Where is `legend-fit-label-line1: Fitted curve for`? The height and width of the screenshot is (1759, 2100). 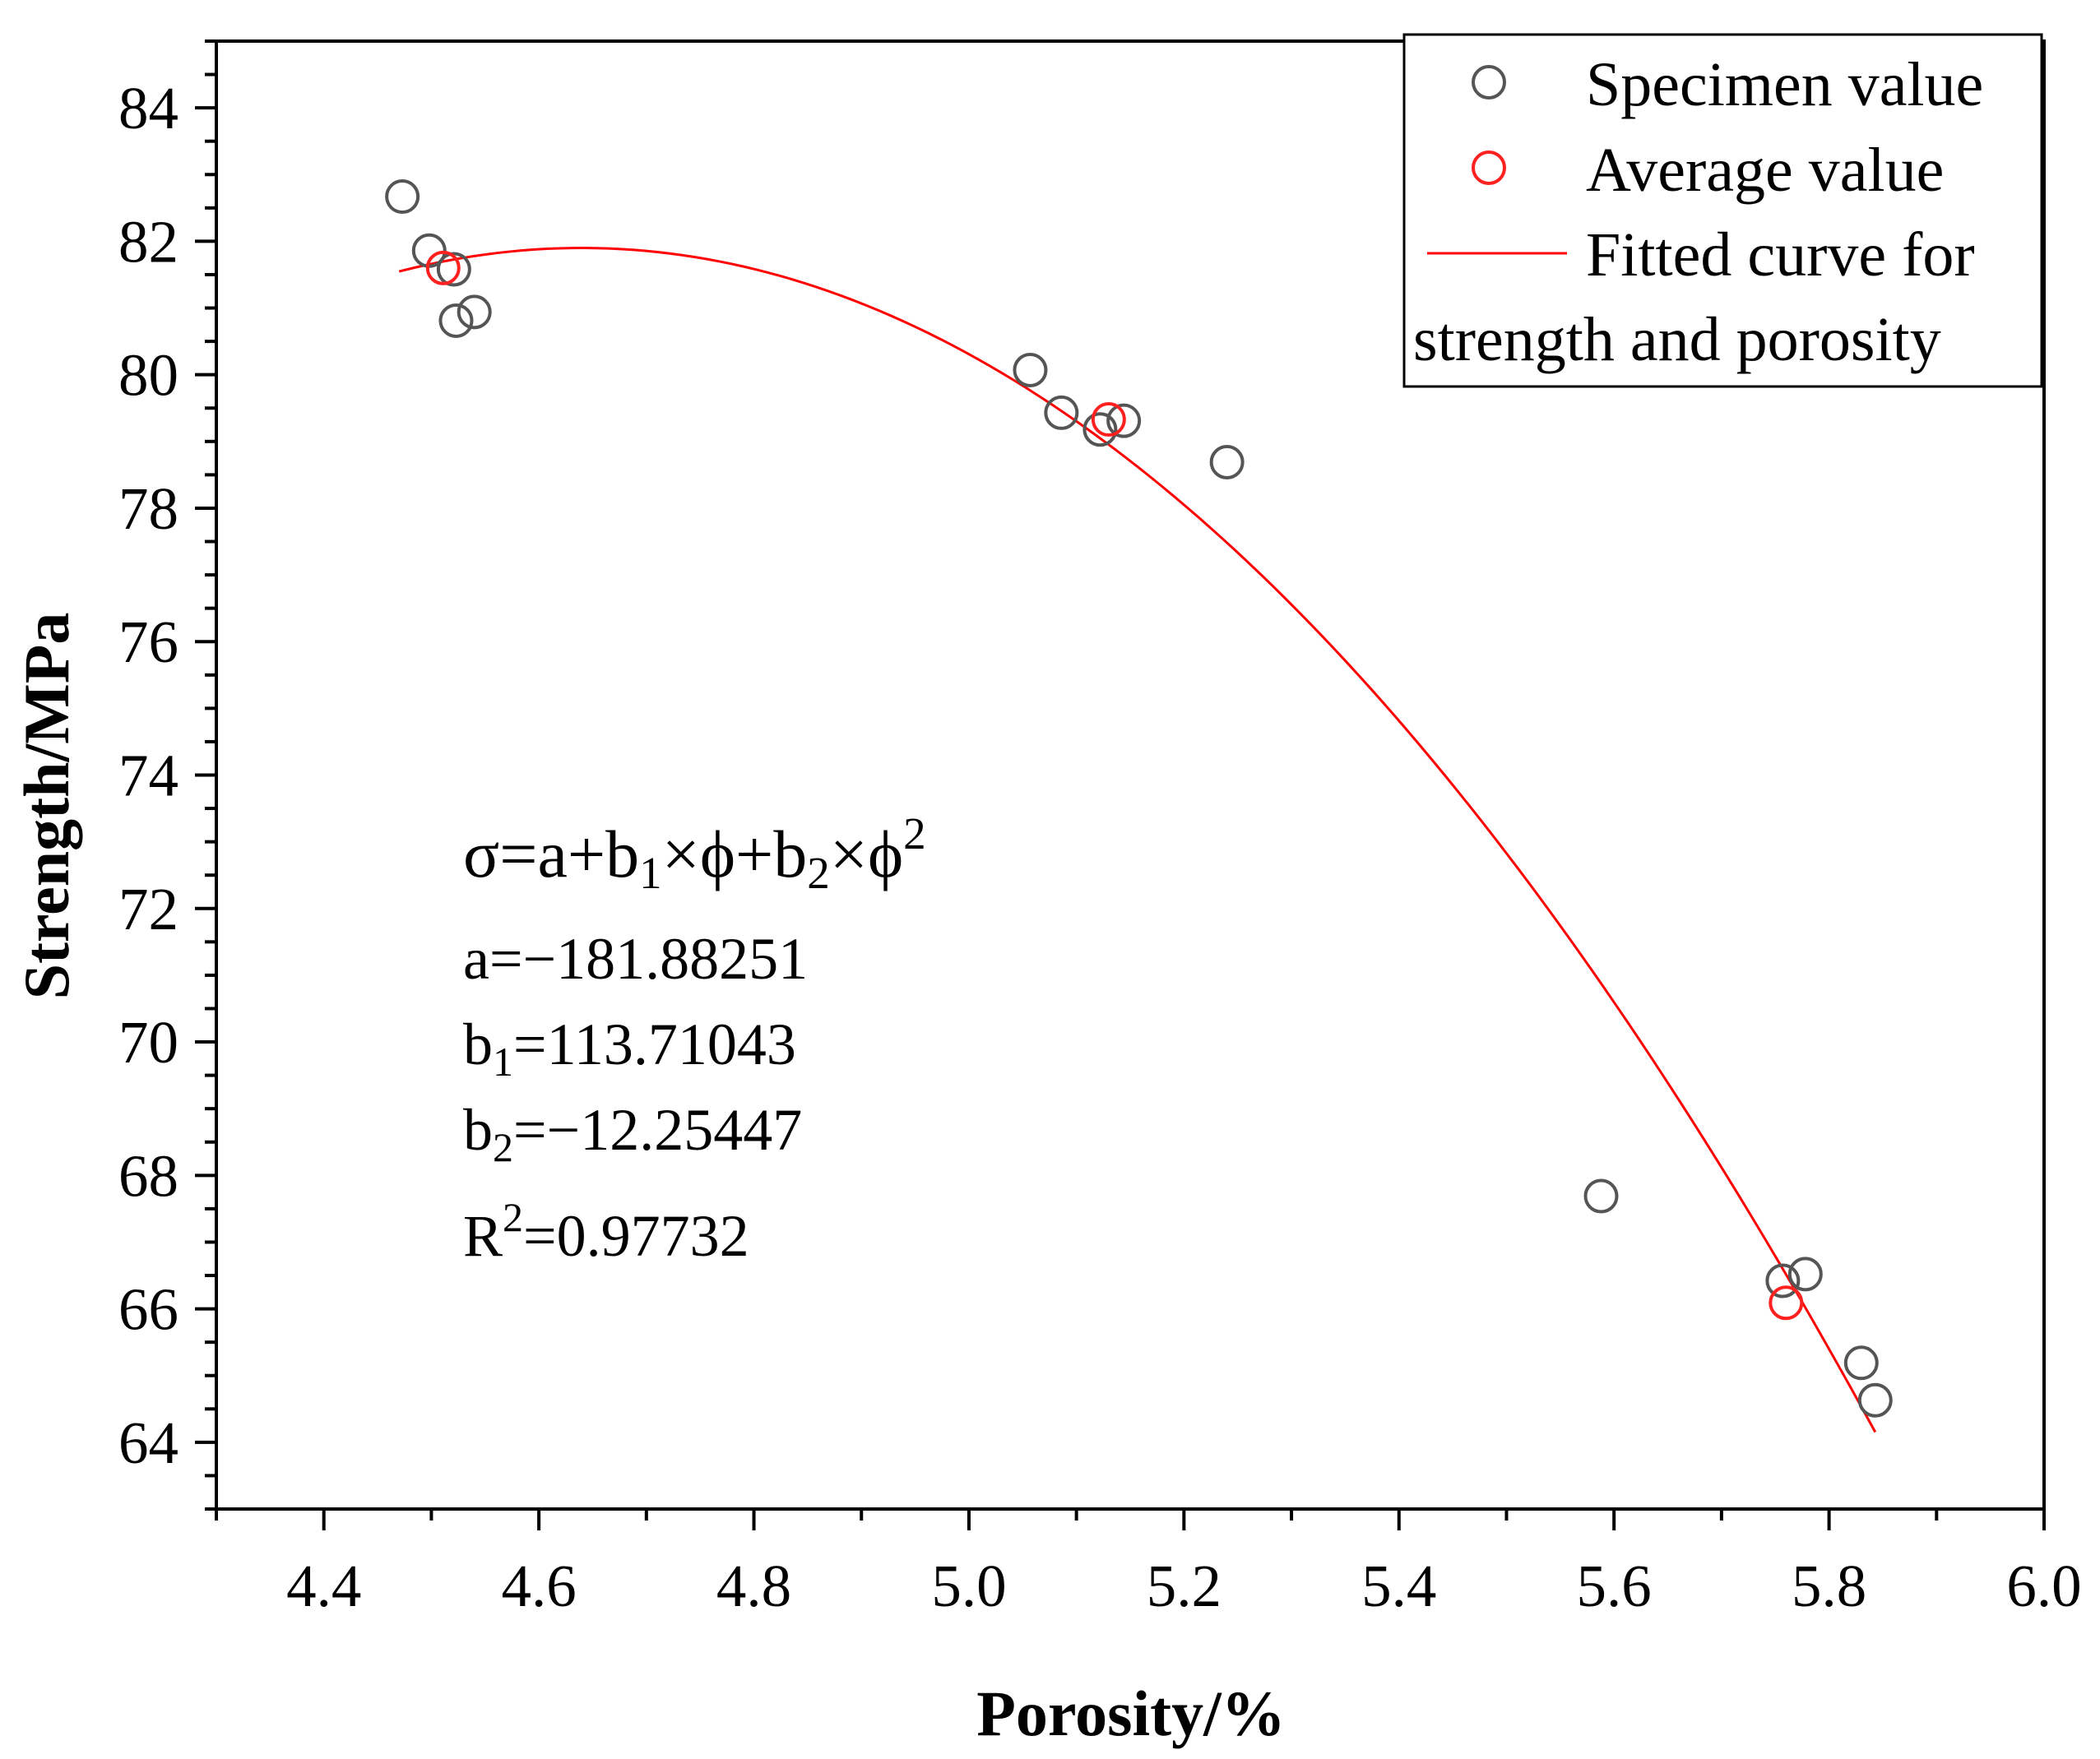
legend-fit-label-line1: Fitted curve for is located at coordinates (1780, 255).